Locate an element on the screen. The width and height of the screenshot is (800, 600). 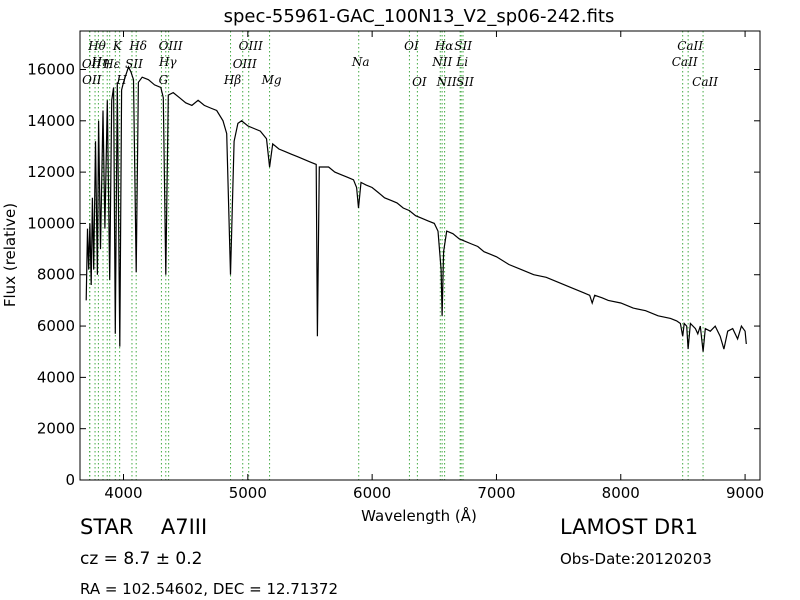
line-marker-label: Hθ is located at coordinates (96, 46).